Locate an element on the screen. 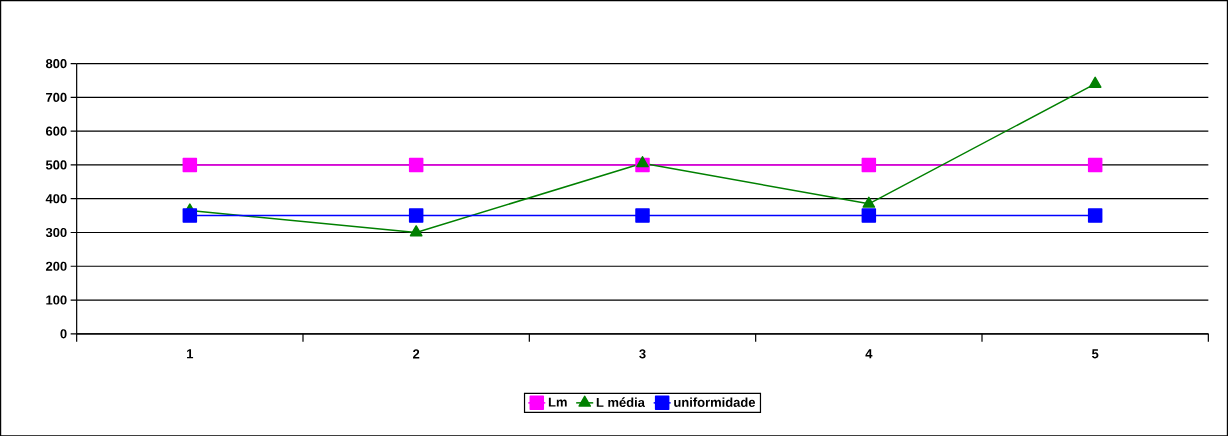 This screenshot has width=1228, height=436. y-tick-label: 800 is located at coordinates (56, 63).